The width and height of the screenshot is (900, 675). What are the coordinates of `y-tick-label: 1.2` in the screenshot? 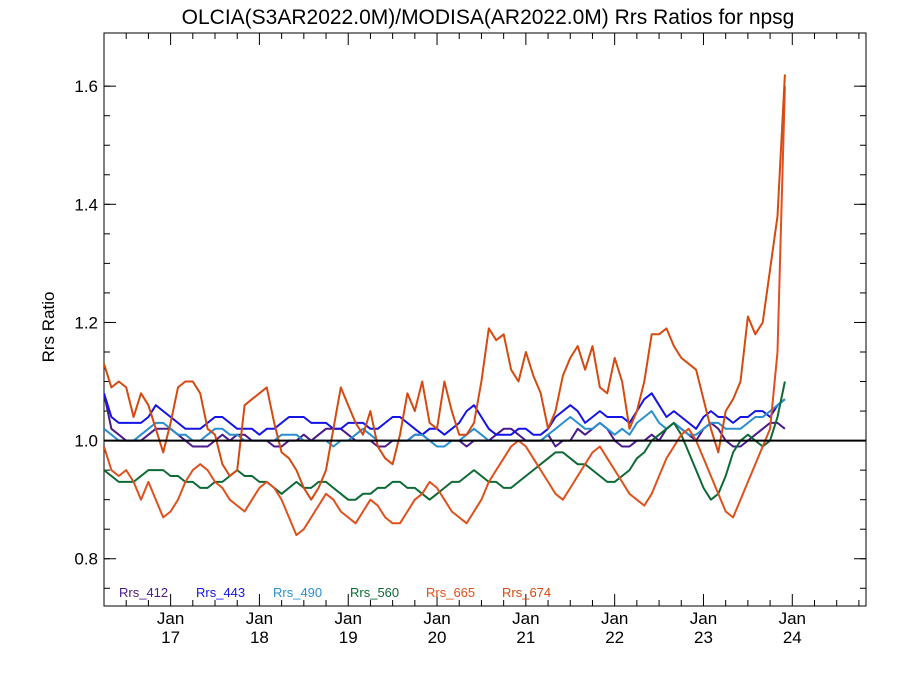 It's located at (86, 322).